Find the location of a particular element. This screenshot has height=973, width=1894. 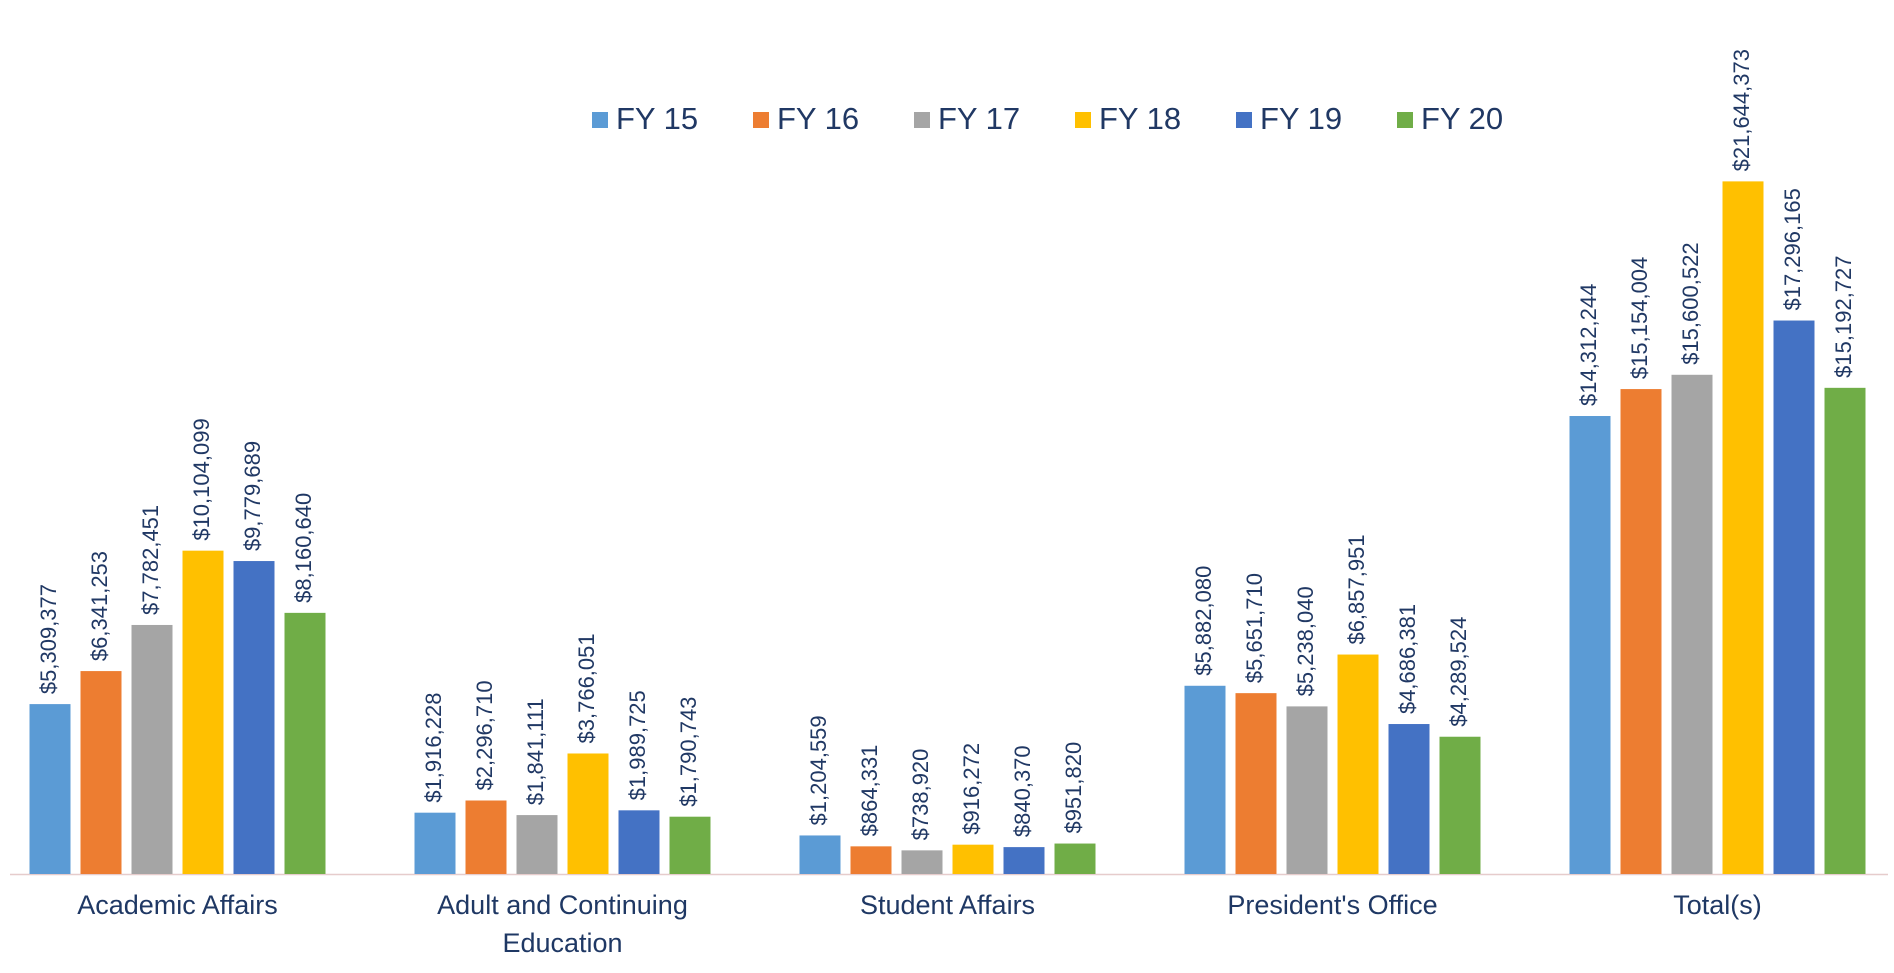

data-label: $6,857,951 is located at coordinates (1356, 589).